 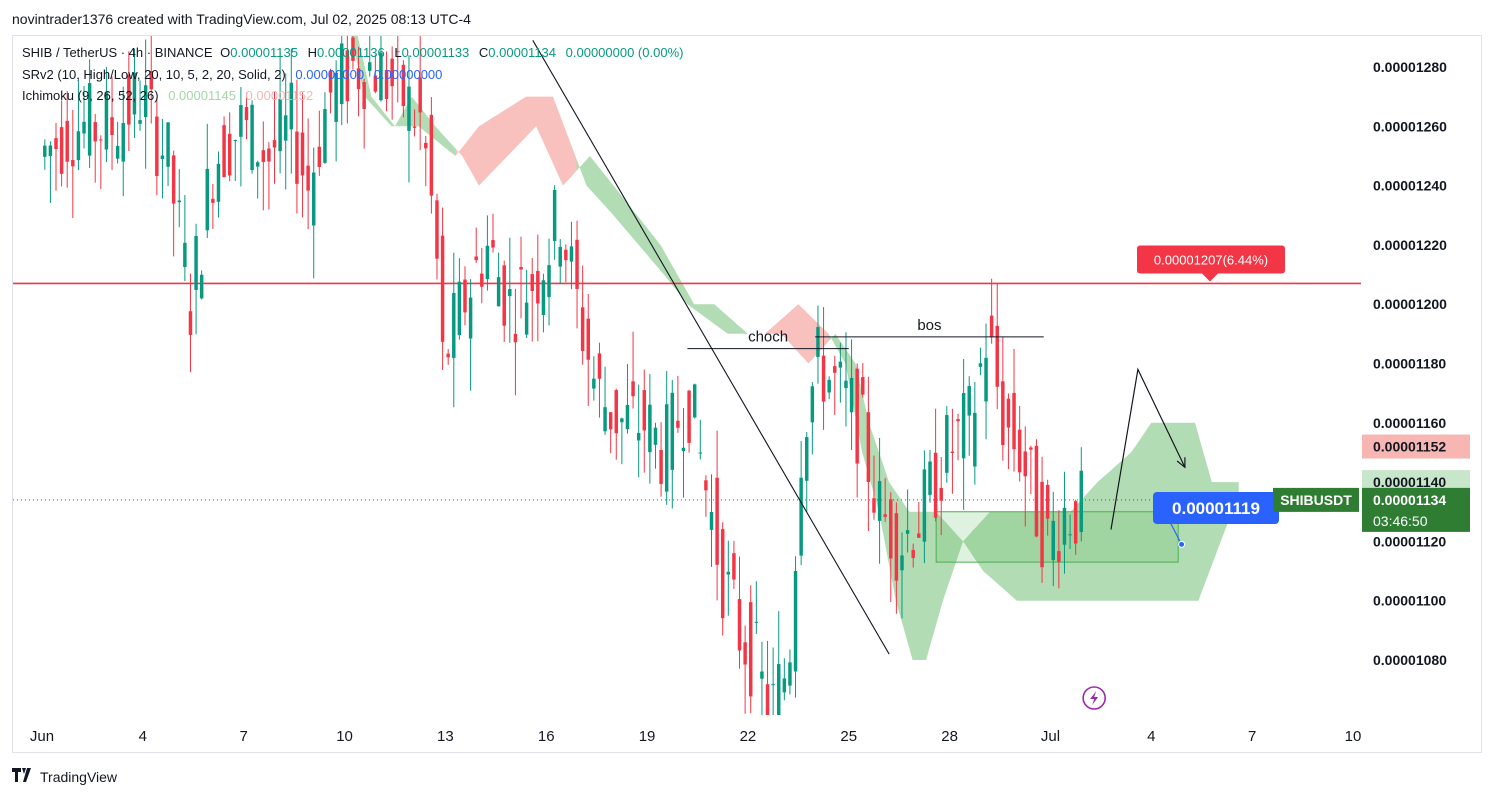 What do you see at coordinates (1050, 736) in the screenshot?
I see `x-tick-label: Jul` at bounding box center [1050, 736].